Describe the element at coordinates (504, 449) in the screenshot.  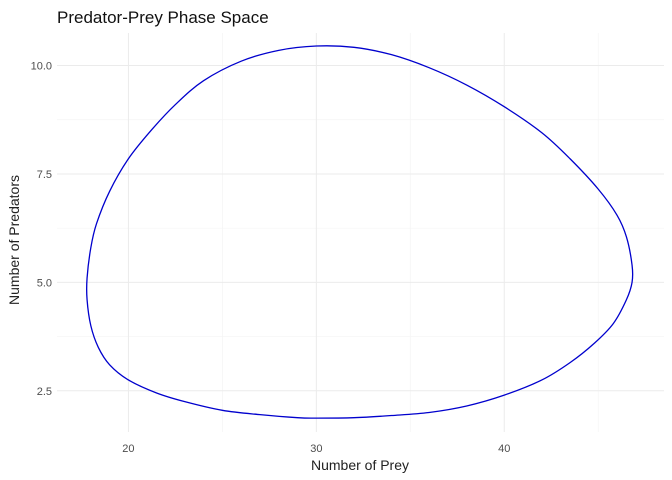
I see `x-tick-label: 40` at that location.